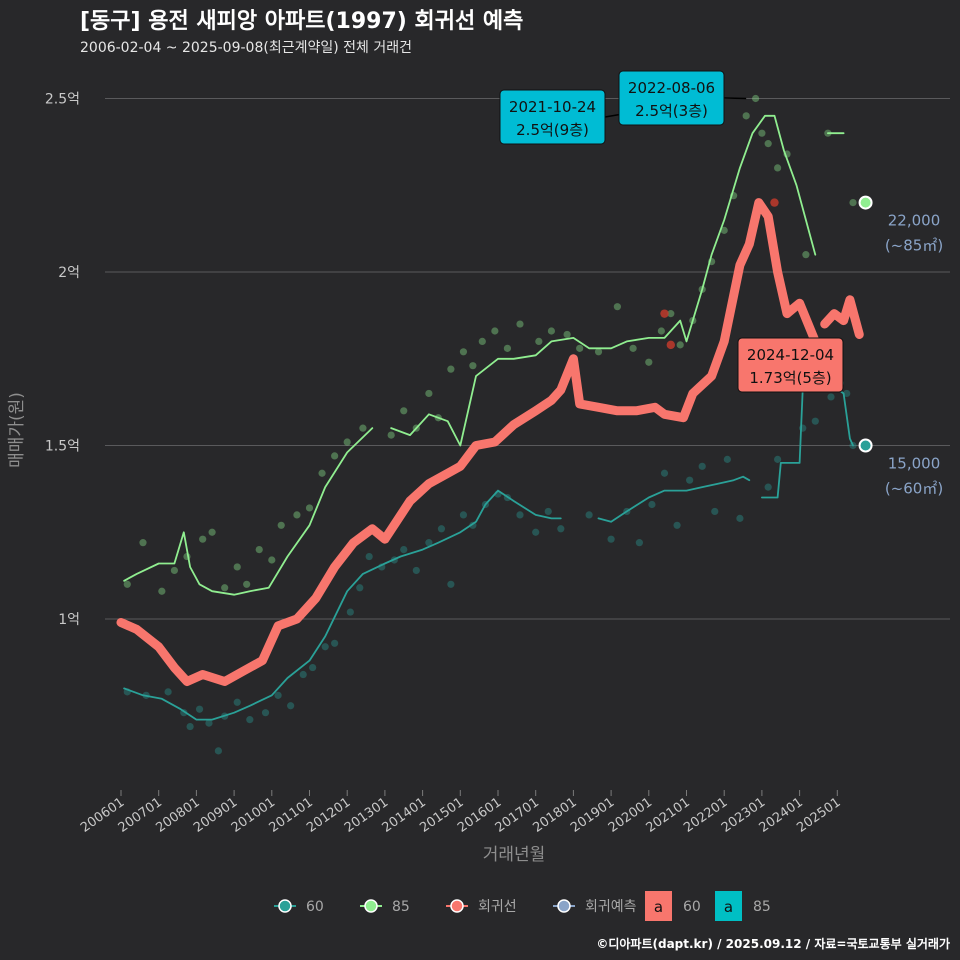  I want to click on y-tick-label: 1억, so click(69, 620).